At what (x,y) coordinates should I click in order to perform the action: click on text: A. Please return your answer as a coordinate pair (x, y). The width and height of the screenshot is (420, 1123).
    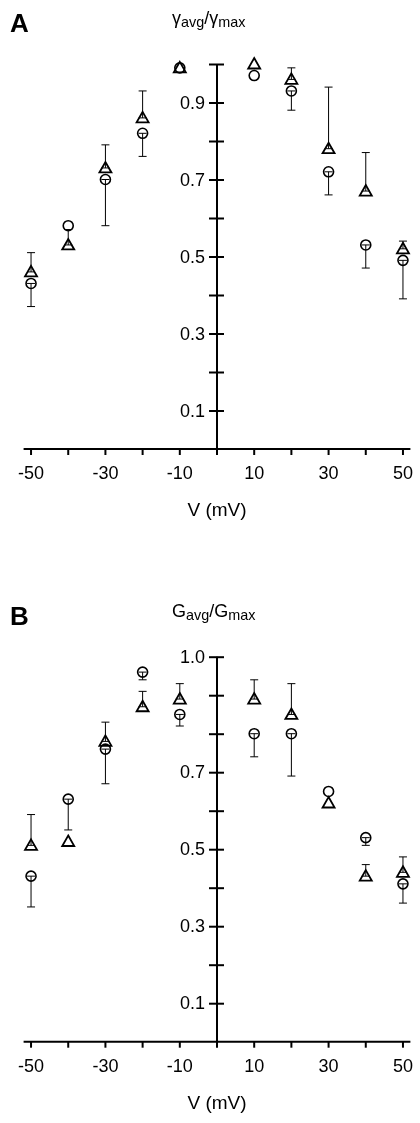
    Looking at the image, I should click on (19, 23).